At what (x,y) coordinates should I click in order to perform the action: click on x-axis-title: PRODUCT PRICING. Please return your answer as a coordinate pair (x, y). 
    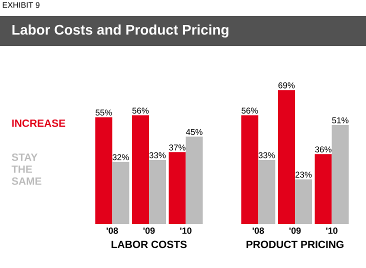
    Looking at the image, I should click on (295, 244).